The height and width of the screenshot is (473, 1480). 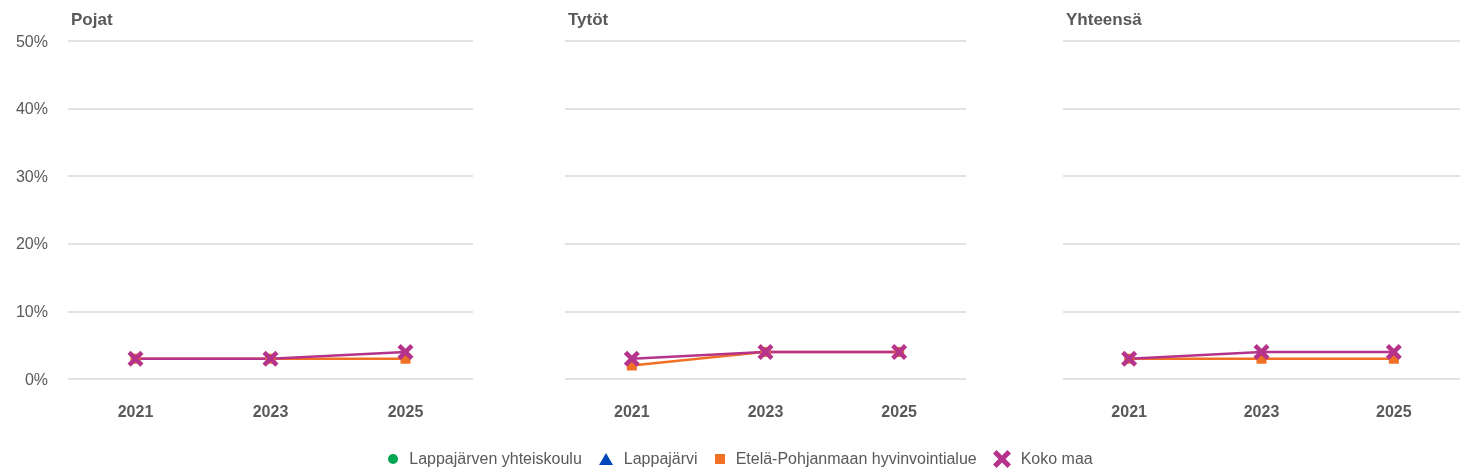 What do you see at coordinates (36, 379) in the screenshot?
I see `y-tick-label: 0%` at bounding box center [36, 379].